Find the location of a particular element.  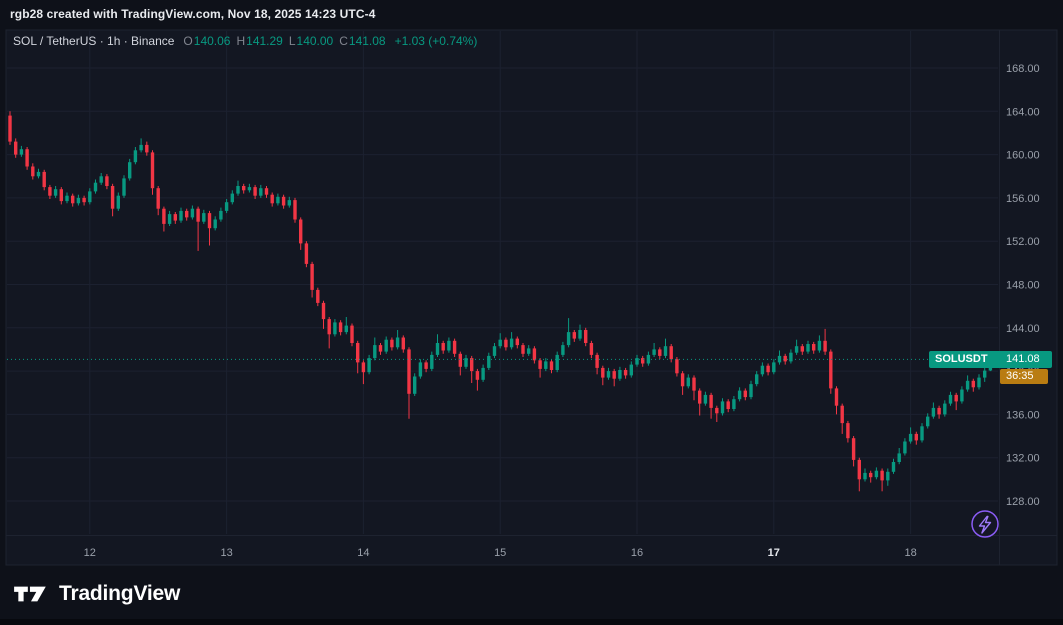

time-axis: 12 13 14 15 16 17 18 is located at coordinates (500, 553).